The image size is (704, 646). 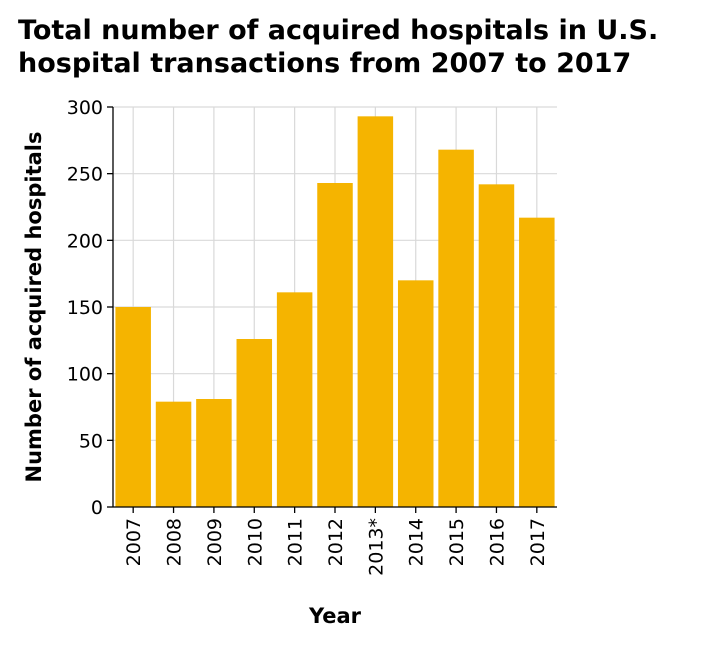 I want to click on x-tick-label: 2007, so click(x=134, y=542).